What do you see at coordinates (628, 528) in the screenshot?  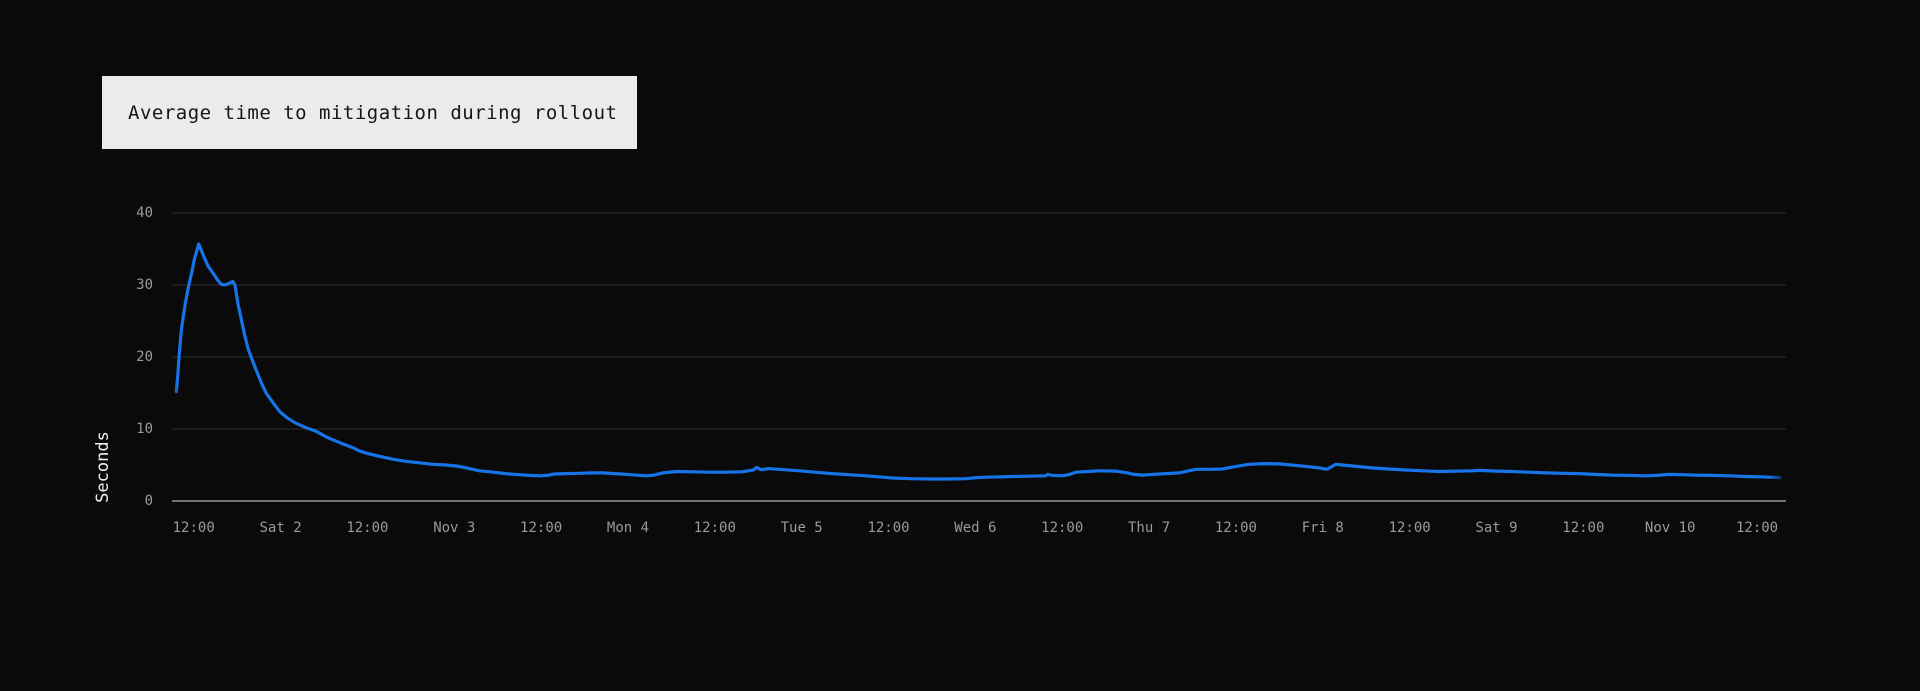 I see `x-tick-label: Mon 4` at bounding box center [628, 528].